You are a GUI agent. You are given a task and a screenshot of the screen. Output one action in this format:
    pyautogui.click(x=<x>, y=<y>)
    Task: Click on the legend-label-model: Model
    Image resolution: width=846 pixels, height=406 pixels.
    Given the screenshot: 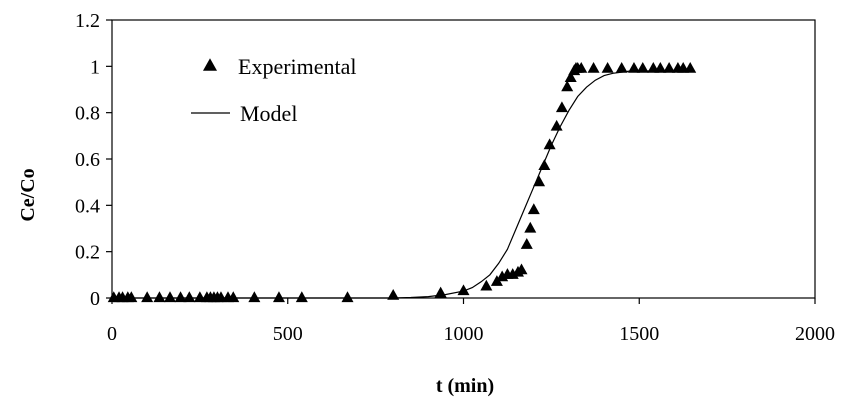 What is the action you would take?
    pyautogui.click(x=268, y=113)
    